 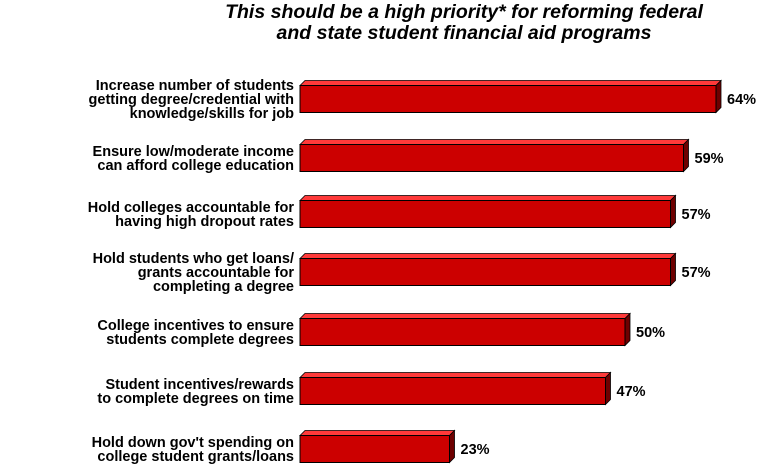 I want to click on category-label: students complete degrees, so click(x=200, y=340).